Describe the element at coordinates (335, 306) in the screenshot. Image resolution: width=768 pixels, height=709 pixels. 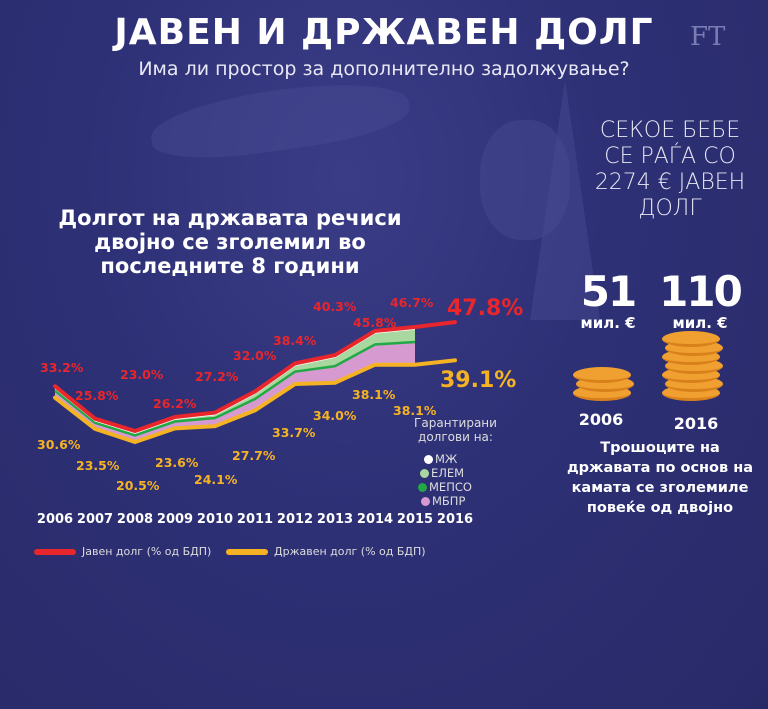
I see `public-data-label: 40.3%` at that location.